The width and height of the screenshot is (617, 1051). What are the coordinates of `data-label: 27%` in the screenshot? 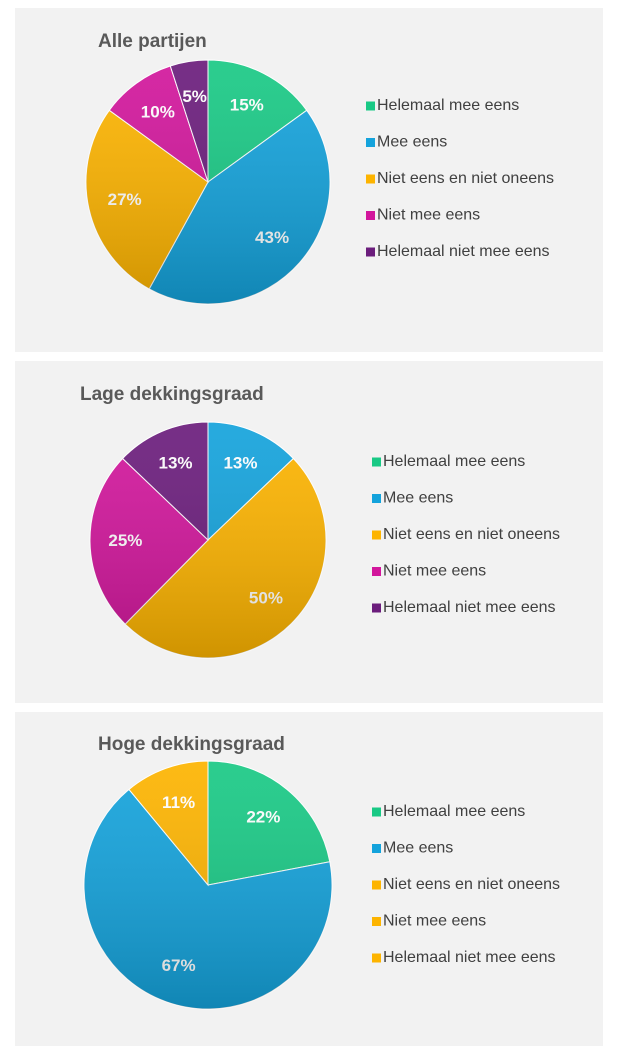 It's located at (125, 199).